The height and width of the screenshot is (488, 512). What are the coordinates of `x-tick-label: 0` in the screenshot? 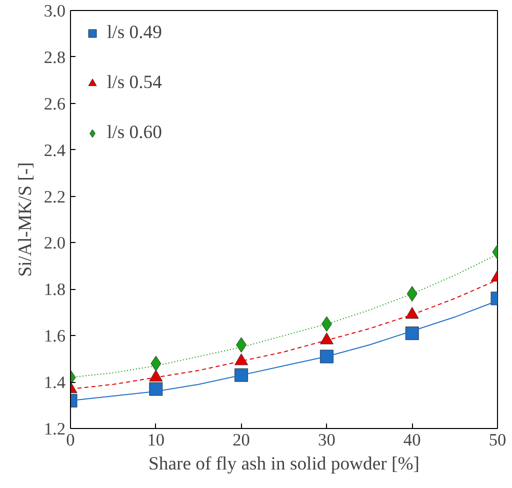 It's located at (70, 440).